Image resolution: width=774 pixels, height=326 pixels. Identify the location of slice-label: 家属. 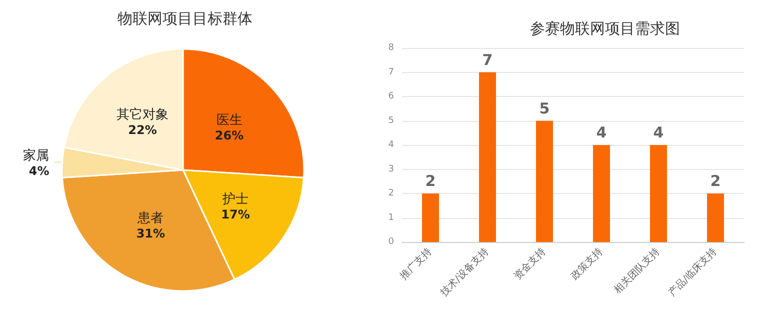
(36, 156).